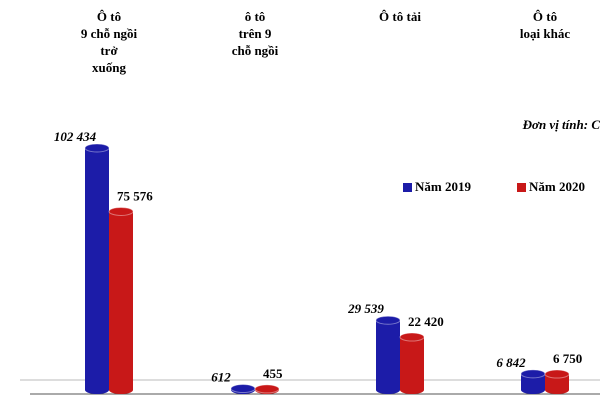 This screenshot has height=401, width=600. Describe the element at coordinates (400, 16) in the screenshot. I see `category-label: Ô tô tải` at that location.